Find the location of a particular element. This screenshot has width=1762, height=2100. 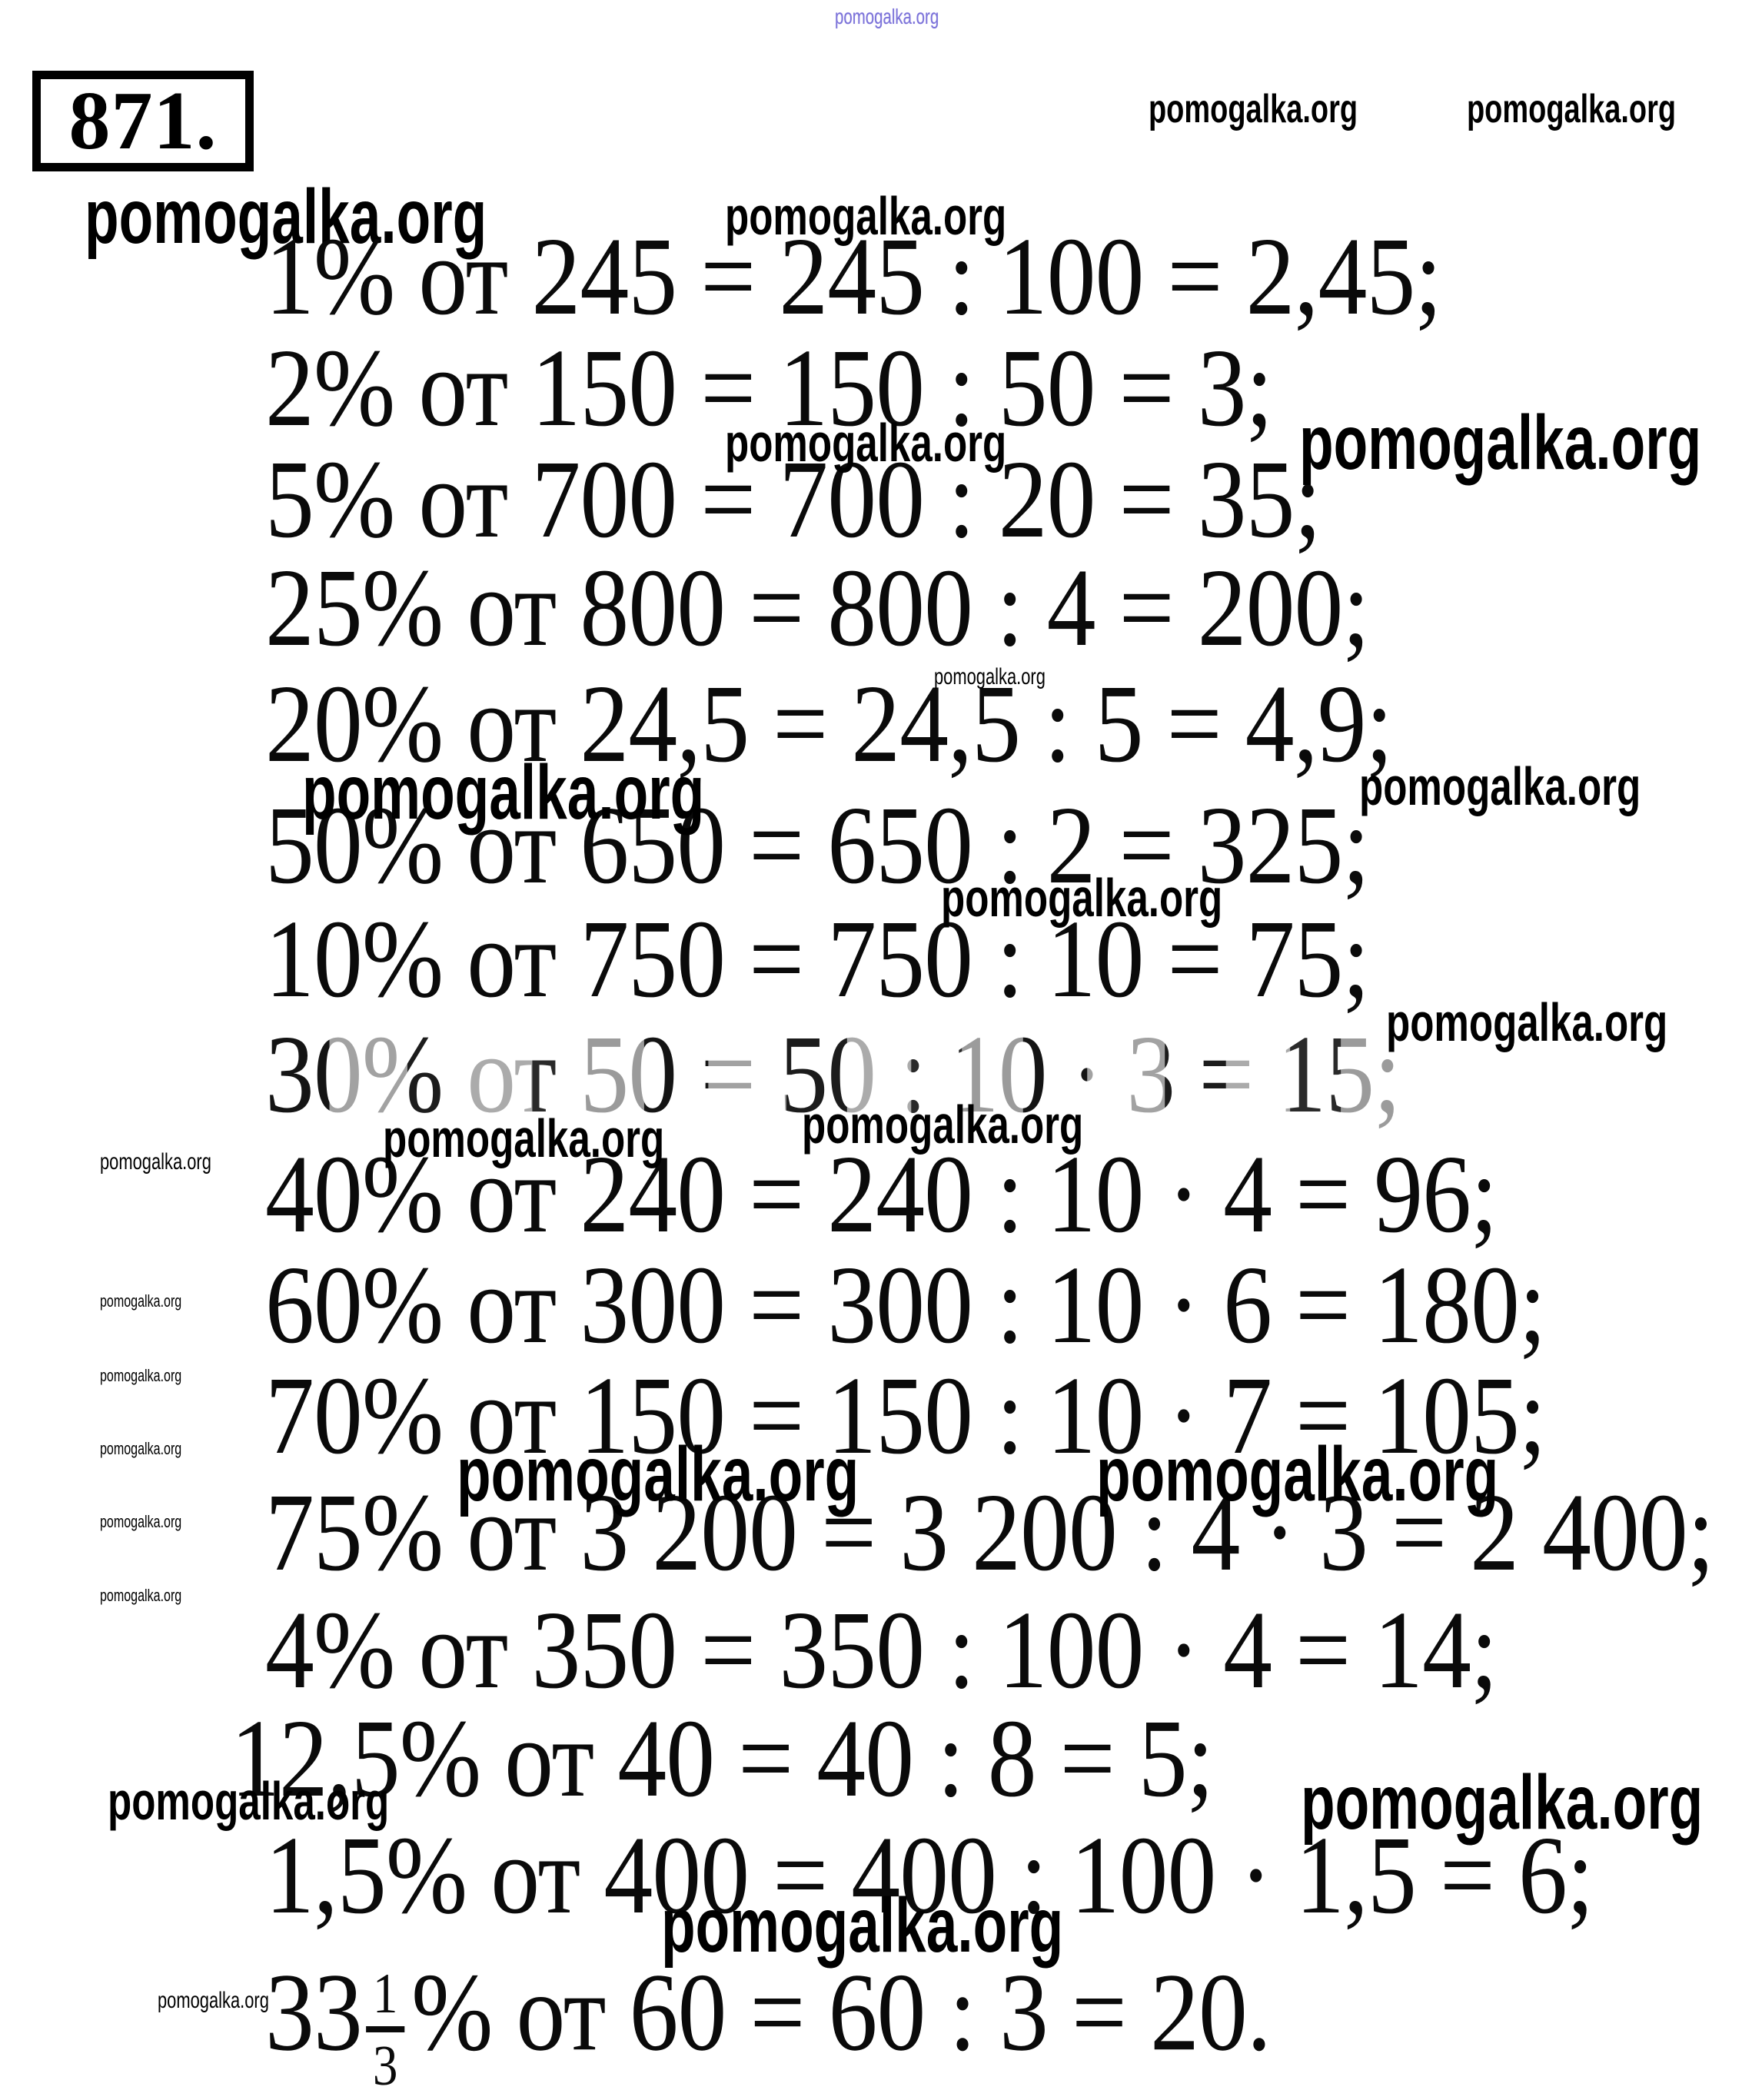

equation-line: 75% от 3 200 = 3 200 : 4 · 3 = 2 400; is located at coordinates (989, 1532).